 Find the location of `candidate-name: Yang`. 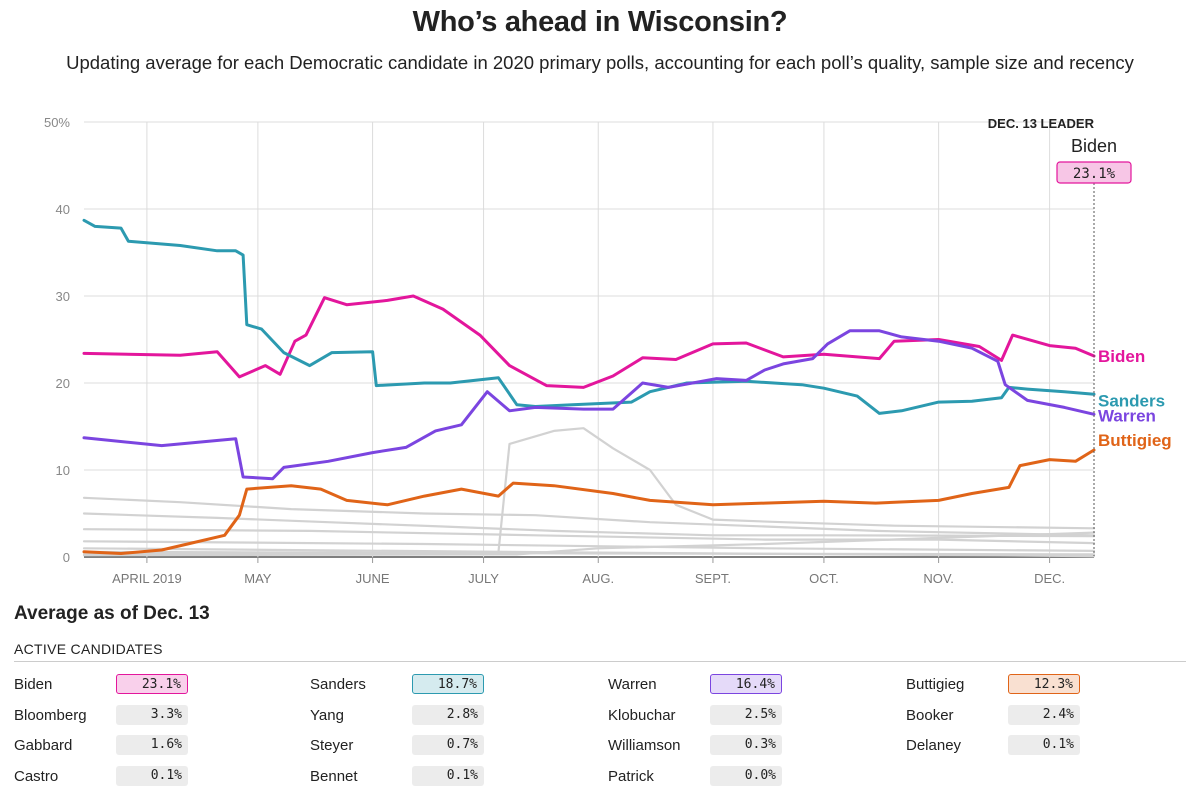

candidate-name: Yang is located at coordinates (327, 715).